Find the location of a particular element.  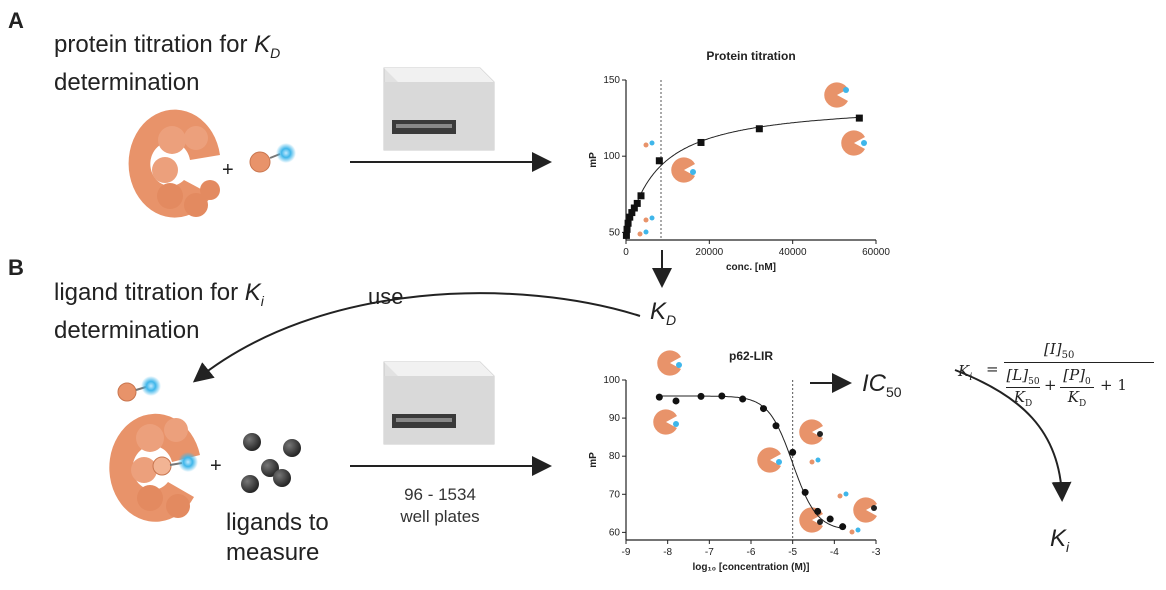

ligands-line1: ligands to is located at coordinates (277, 522).